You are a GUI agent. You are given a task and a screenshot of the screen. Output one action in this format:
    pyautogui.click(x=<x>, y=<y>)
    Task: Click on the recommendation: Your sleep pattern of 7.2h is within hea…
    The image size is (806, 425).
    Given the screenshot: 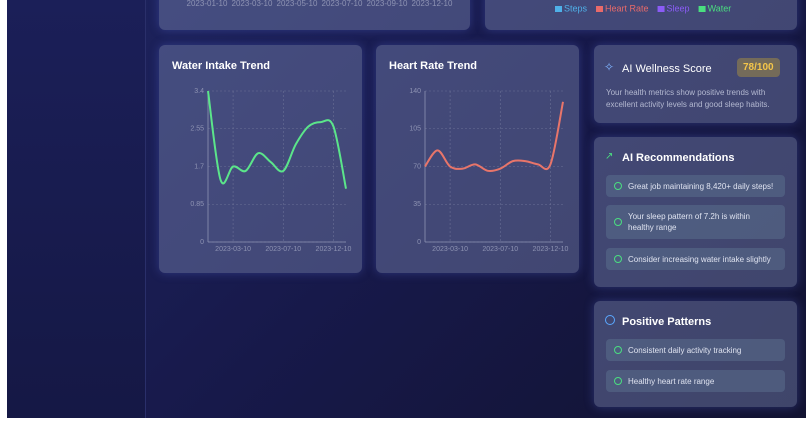 What is the action you would take?
    pyautogui.click(x=695, y=222)
    